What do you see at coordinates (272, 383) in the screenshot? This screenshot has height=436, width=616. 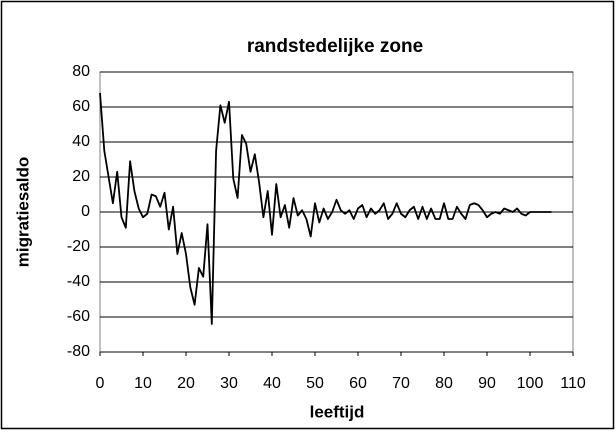 I see `x-tick-label: 40` at bounding box center [272, 383].